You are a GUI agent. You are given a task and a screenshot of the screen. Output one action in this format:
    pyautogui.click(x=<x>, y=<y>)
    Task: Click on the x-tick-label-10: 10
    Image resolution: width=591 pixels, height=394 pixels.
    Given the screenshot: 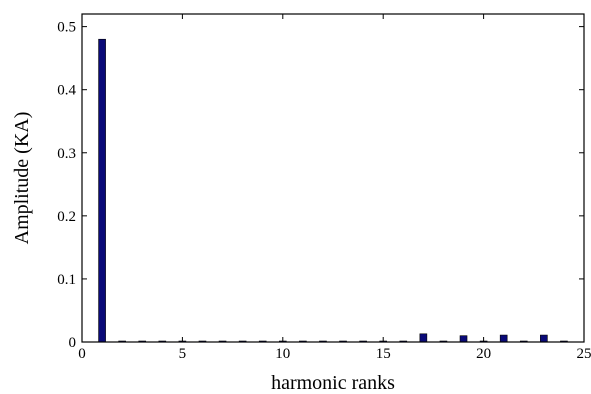 What is the action you would take?
    pyautogui.click(x=282, y=354)
    